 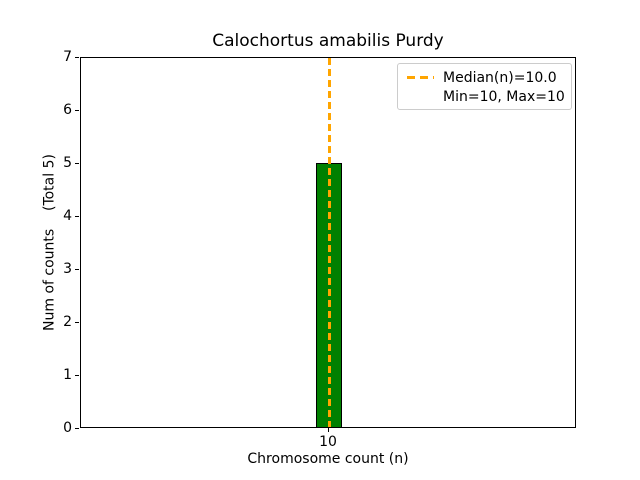 I want to click on legend-minmax-label: Min=10, Max=10, so click(x=504, y=96).